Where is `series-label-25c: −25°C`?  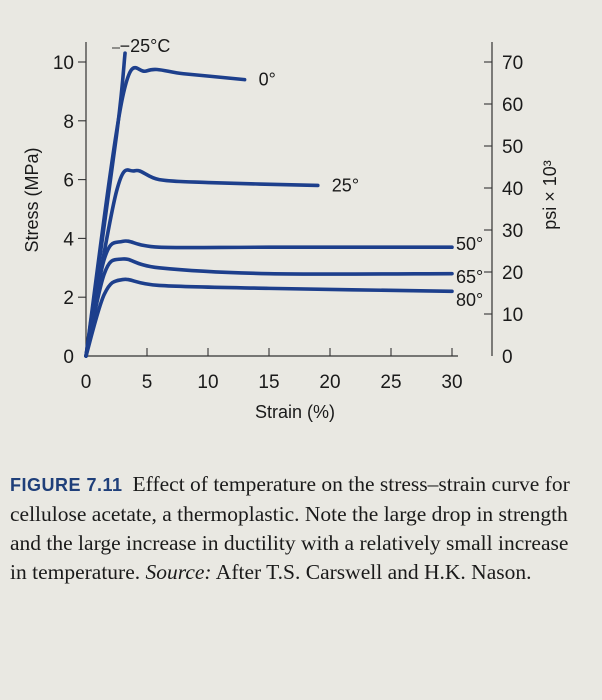
series-label-25c: −25°C is located at coordinates (145, 46).